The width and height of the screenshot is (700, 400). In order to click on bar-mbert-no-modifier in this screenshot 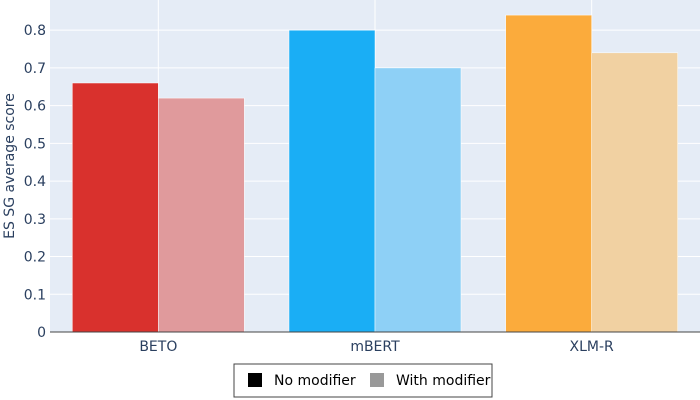, I will do `click(332, 181)`.